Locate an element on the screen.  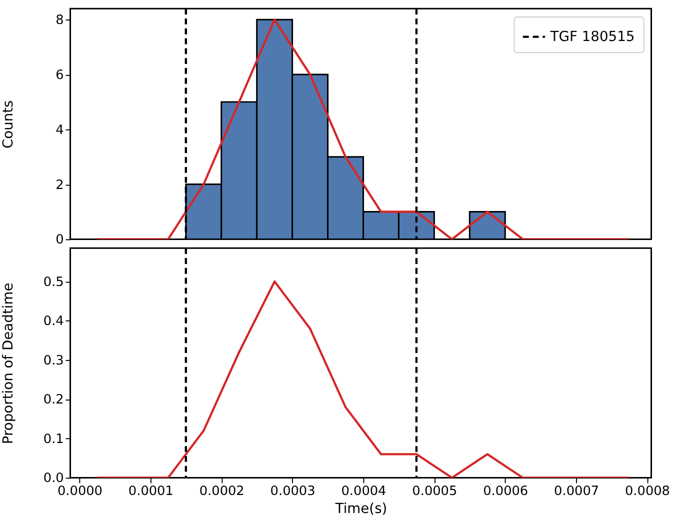
y-tick-label: 4 is located at coordinates (60, 130).